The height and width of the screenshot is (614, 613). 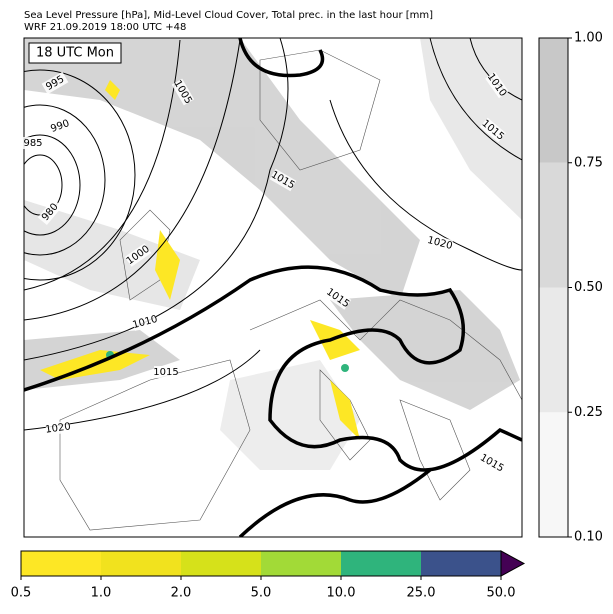 What do you see at coordinates (101, 593) in the screenshot?
I see `tick-label: 1.0` at bounding box center [101, 593].